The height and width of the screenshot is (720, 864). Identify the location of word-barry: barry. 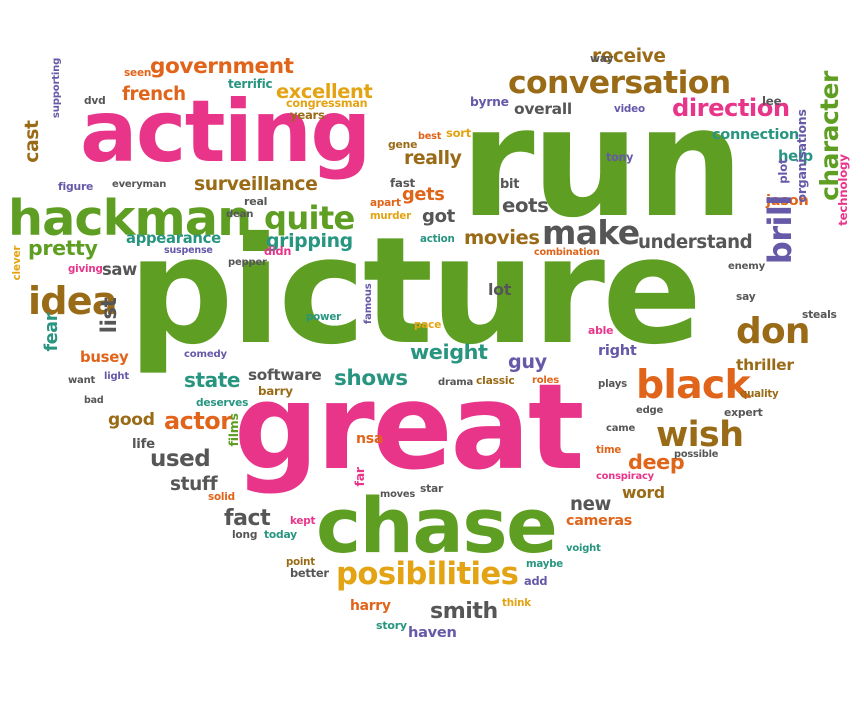
(275, 391).